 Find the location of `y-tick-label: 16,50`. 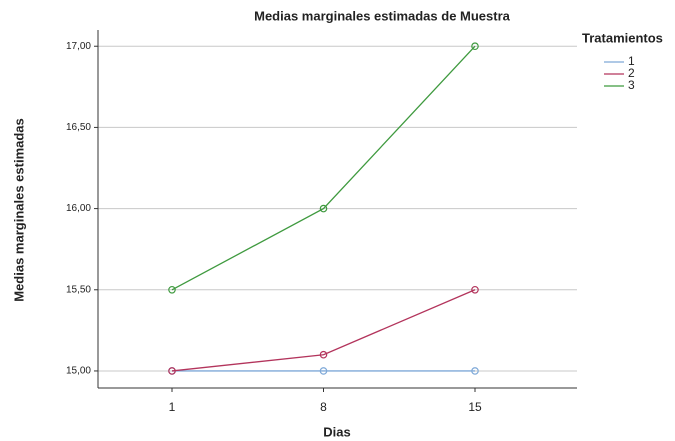

y-tick-label: 16,50 is located at coordinates (78, 127).